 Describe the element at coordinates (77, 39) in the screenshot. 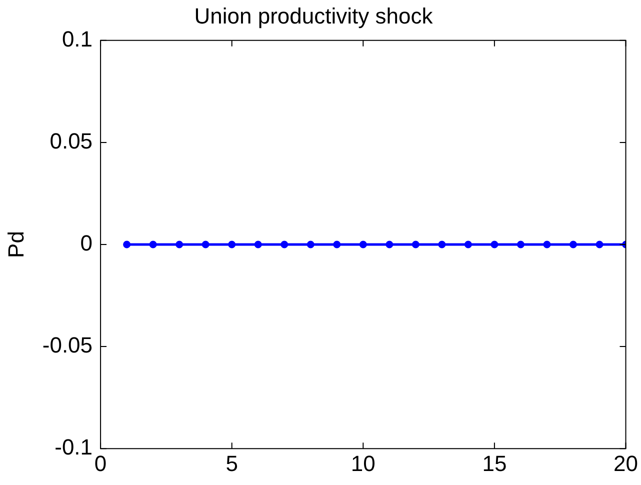

I see `y-tick-label: 0.1` at that location.